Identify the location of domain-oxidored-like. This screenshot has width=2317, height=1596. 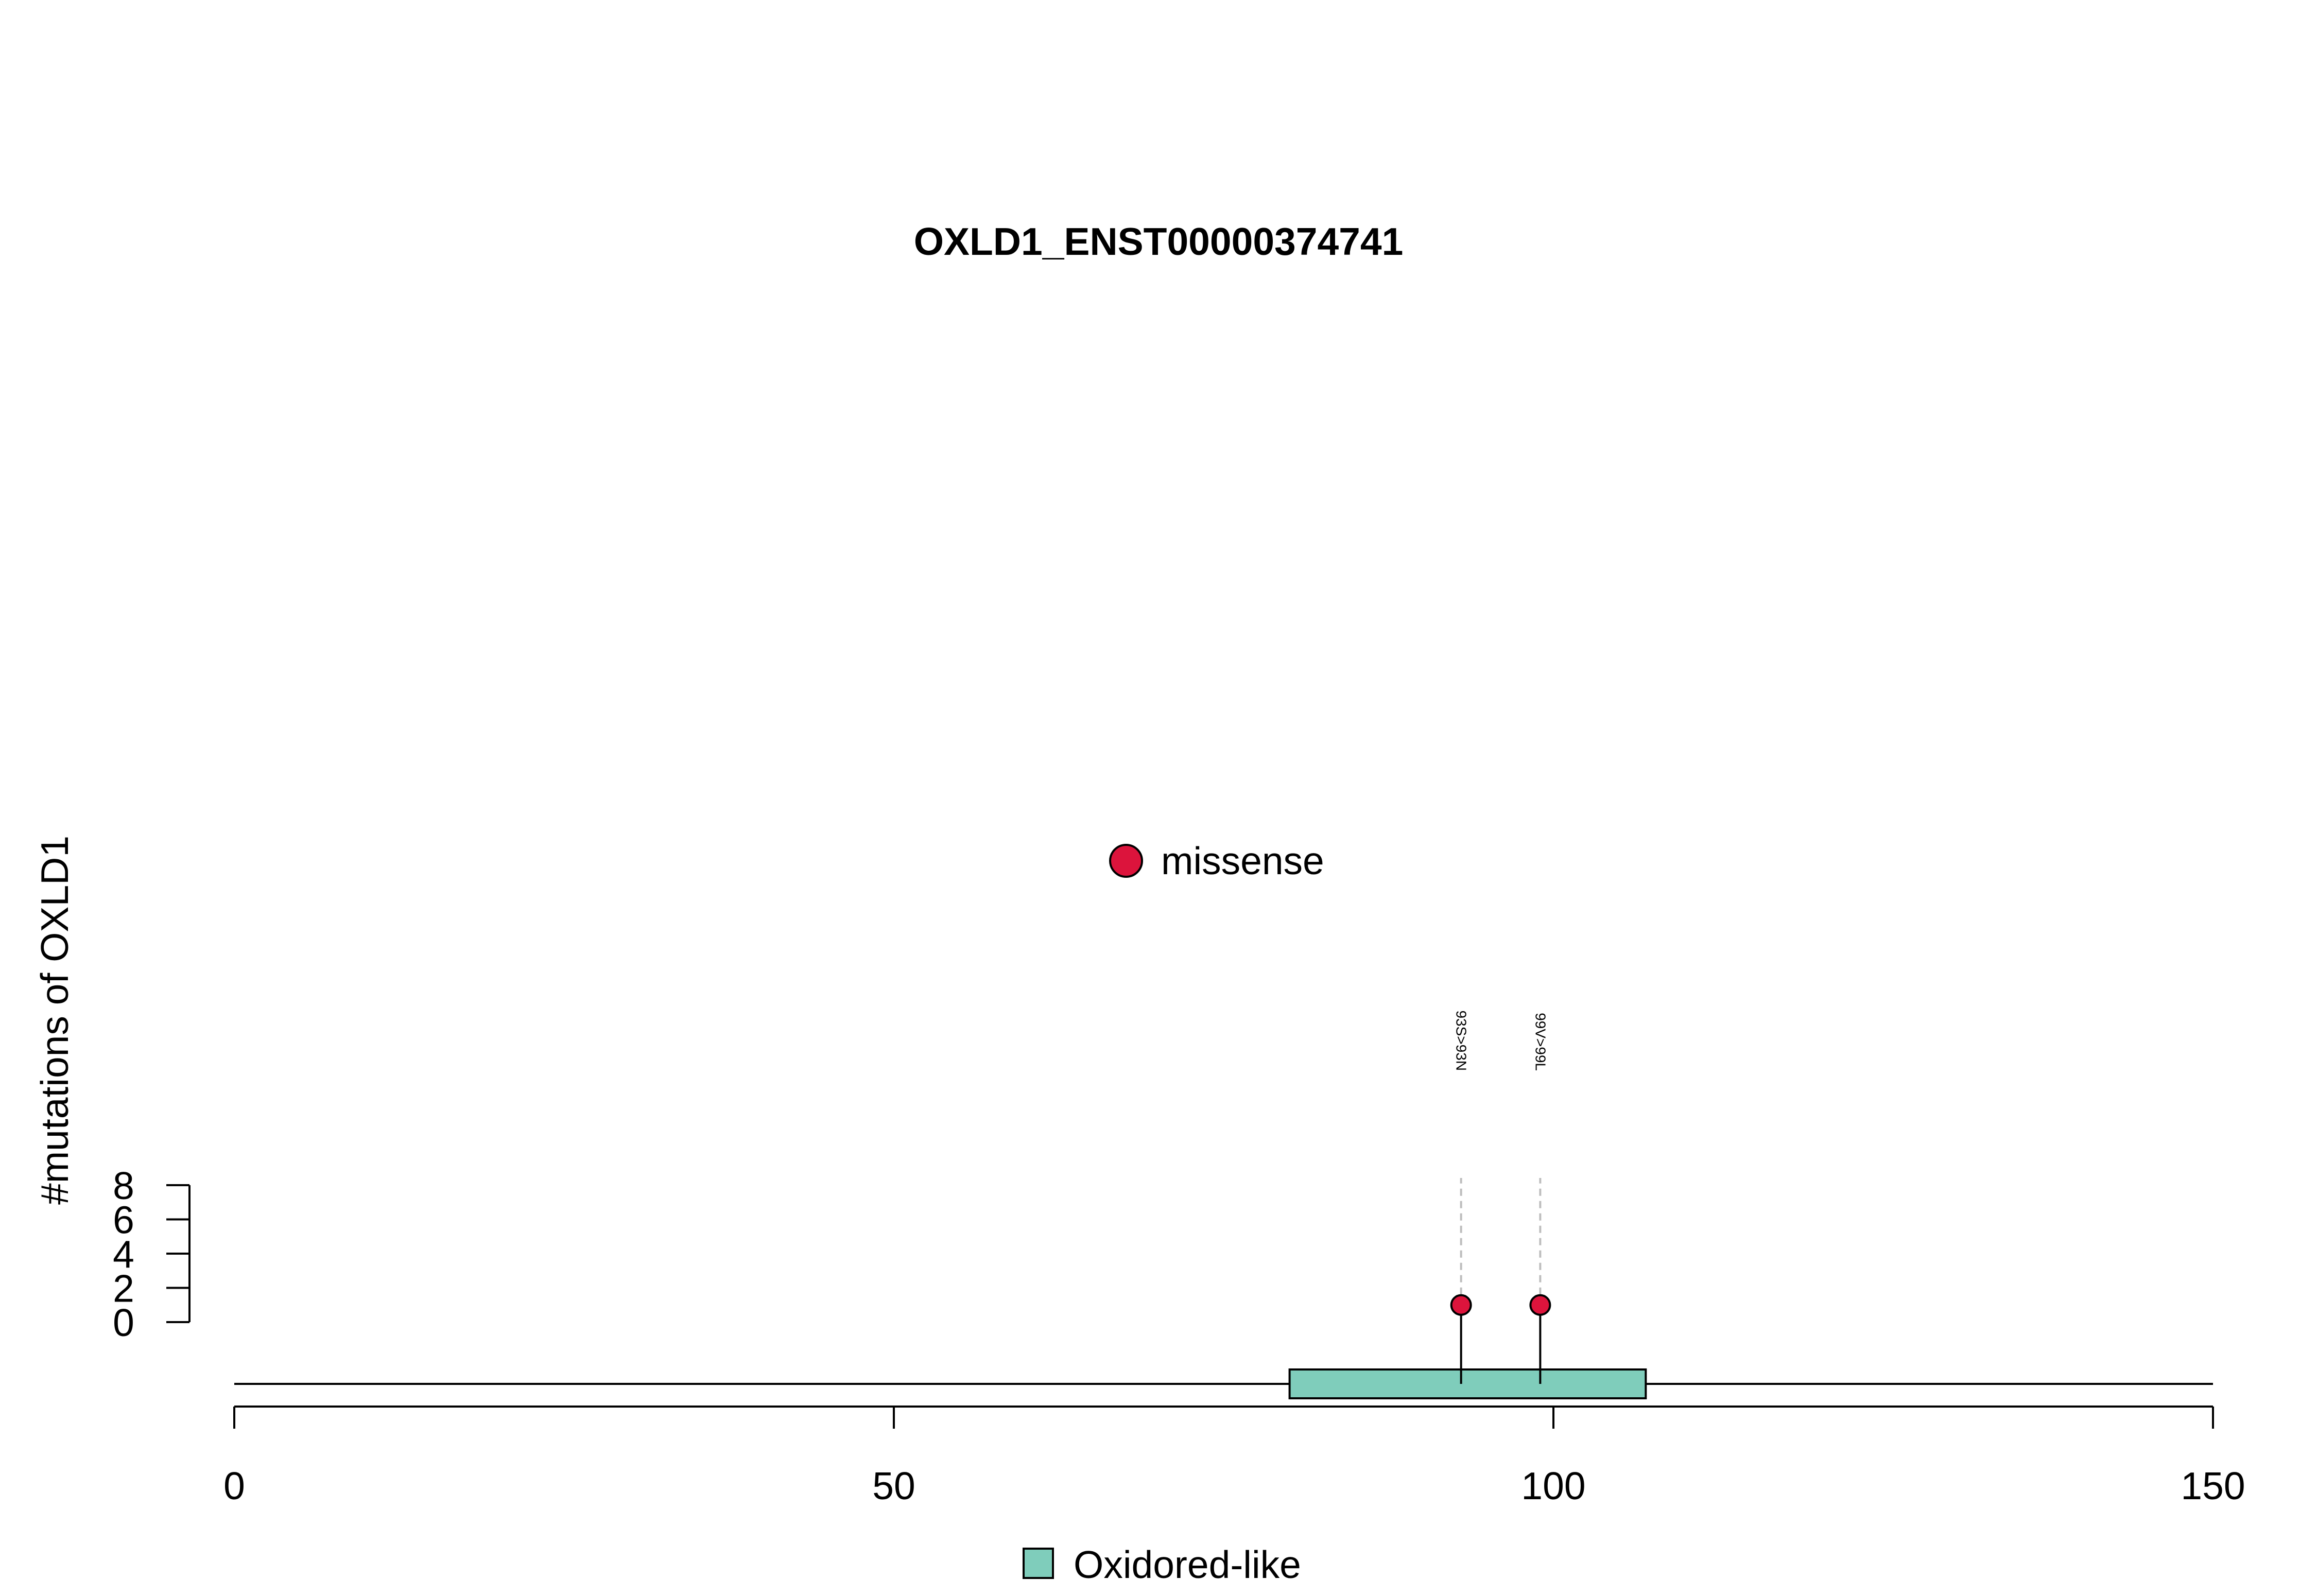
(1467, 1384).